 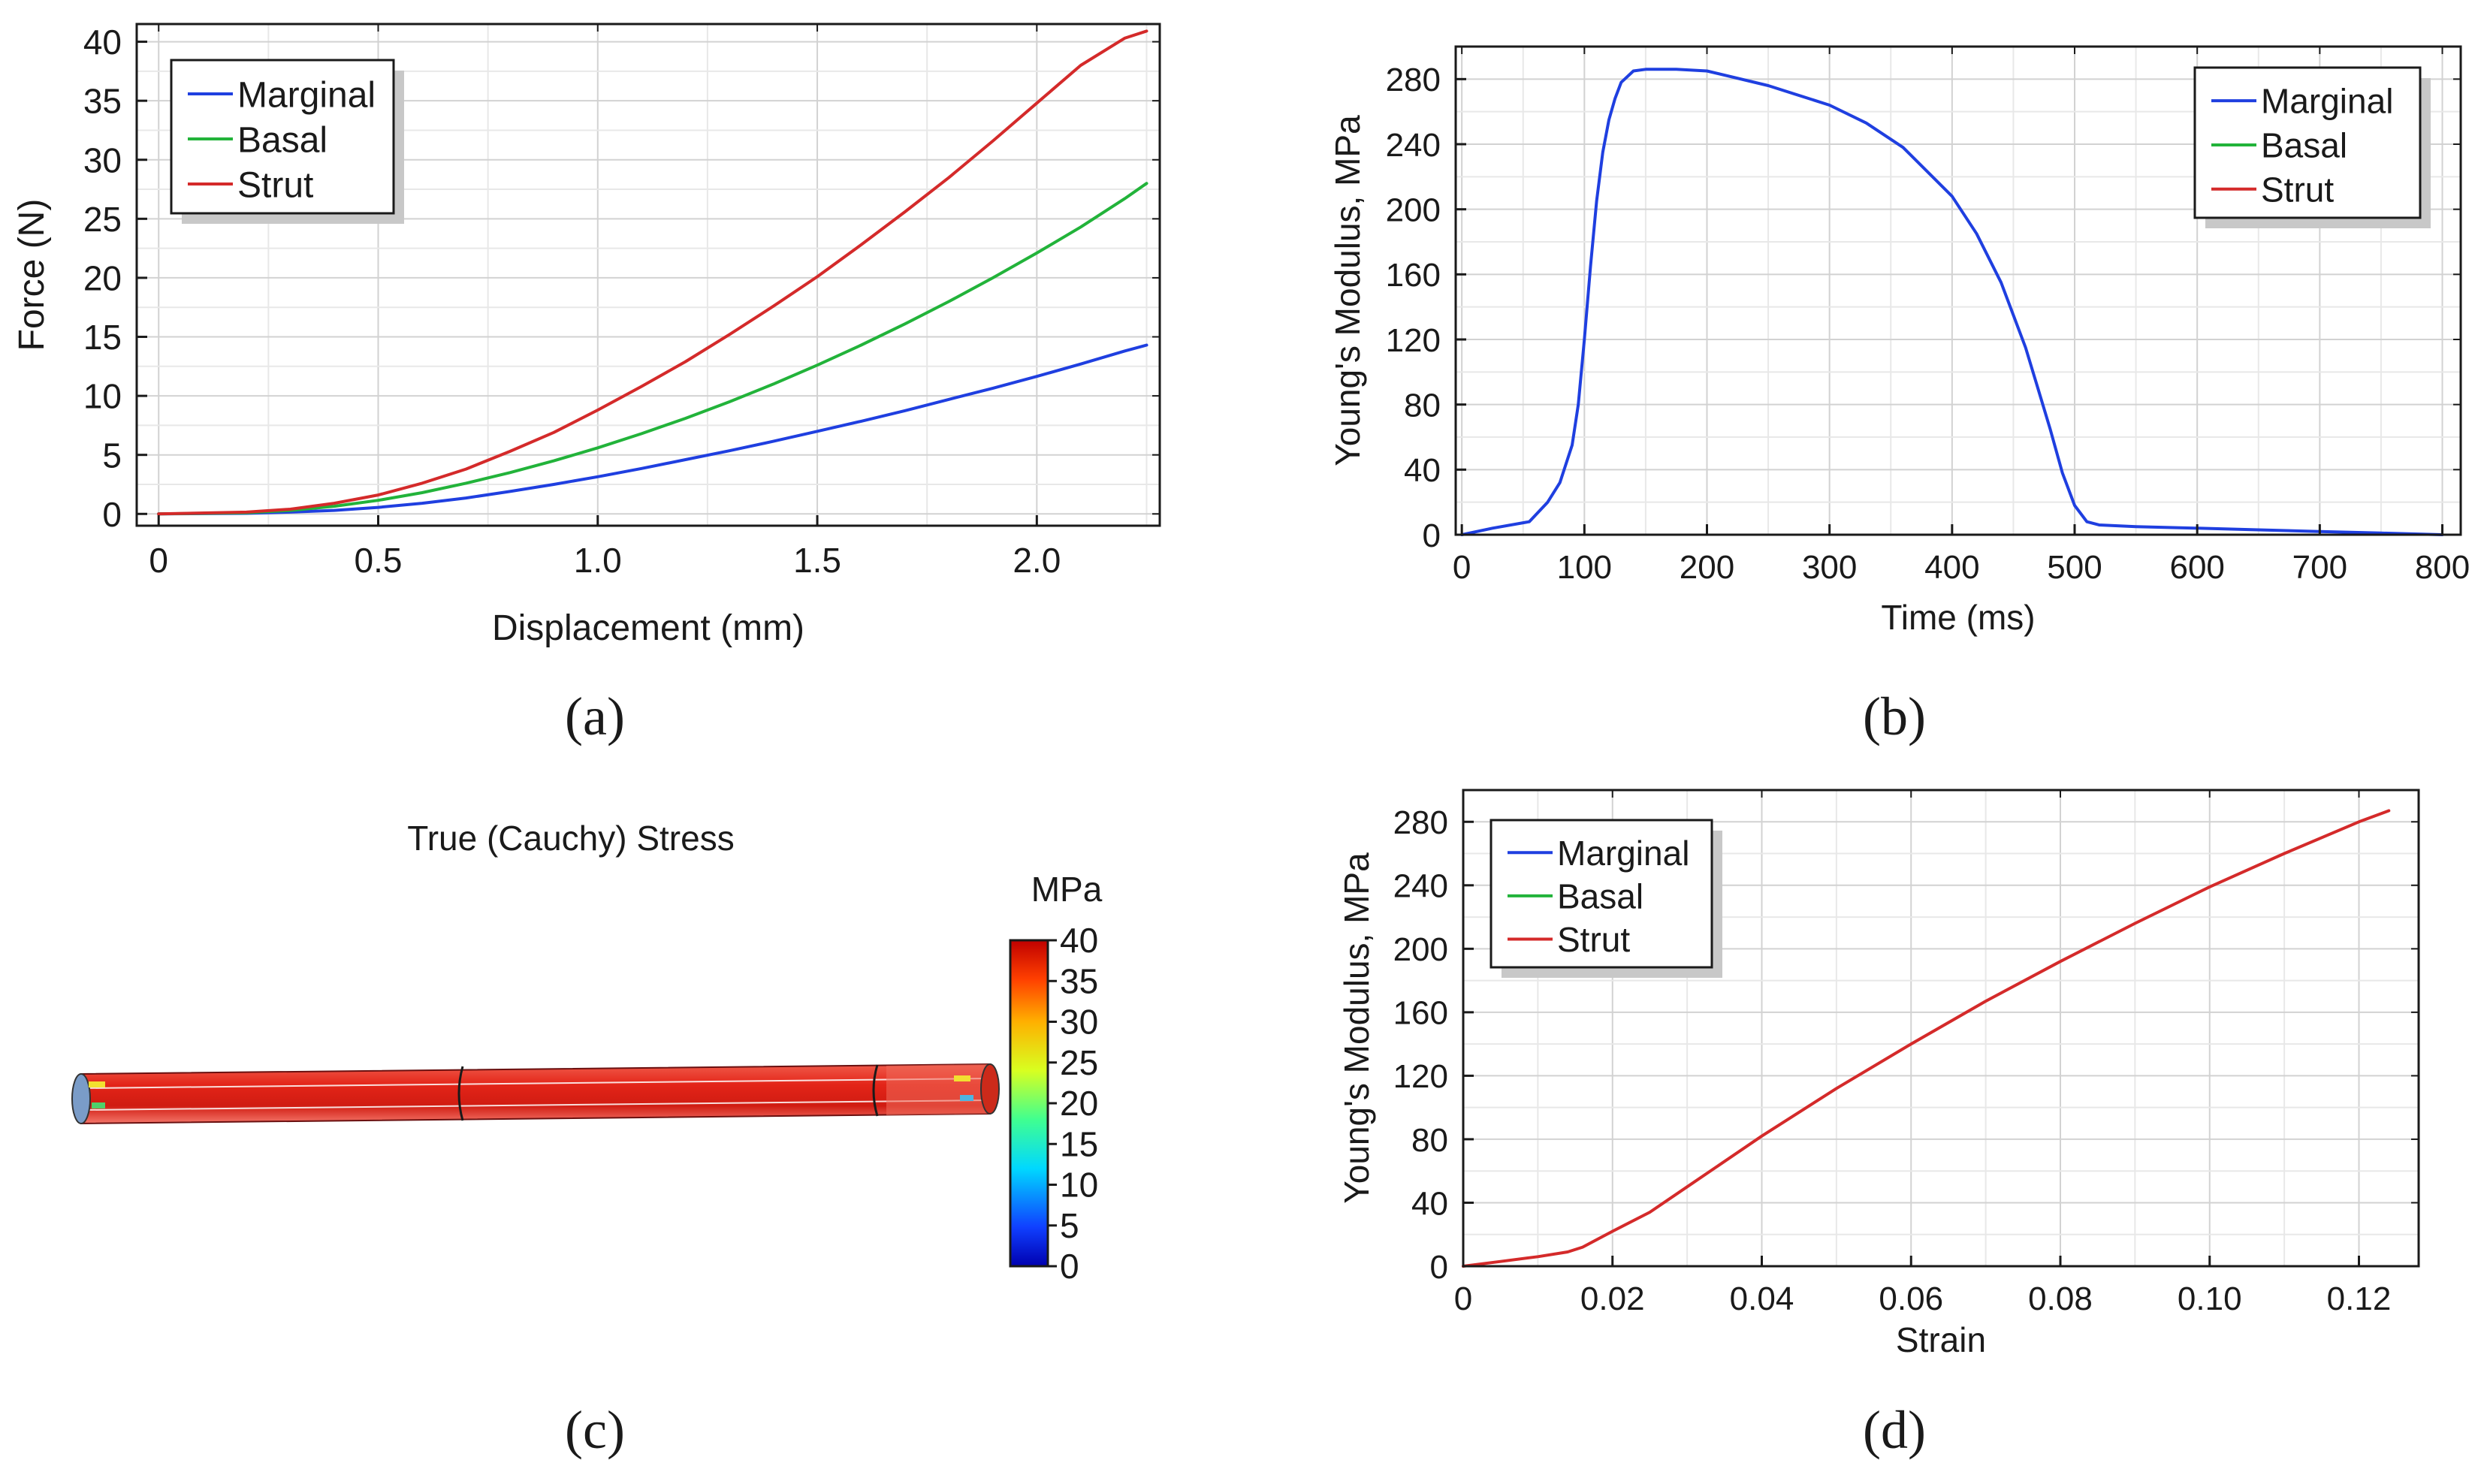 What do you see at coordinates (1069, 1266) in the screenshot?
I see `colorbar-tick-label: 0` at bounding box center [1069, 1266].